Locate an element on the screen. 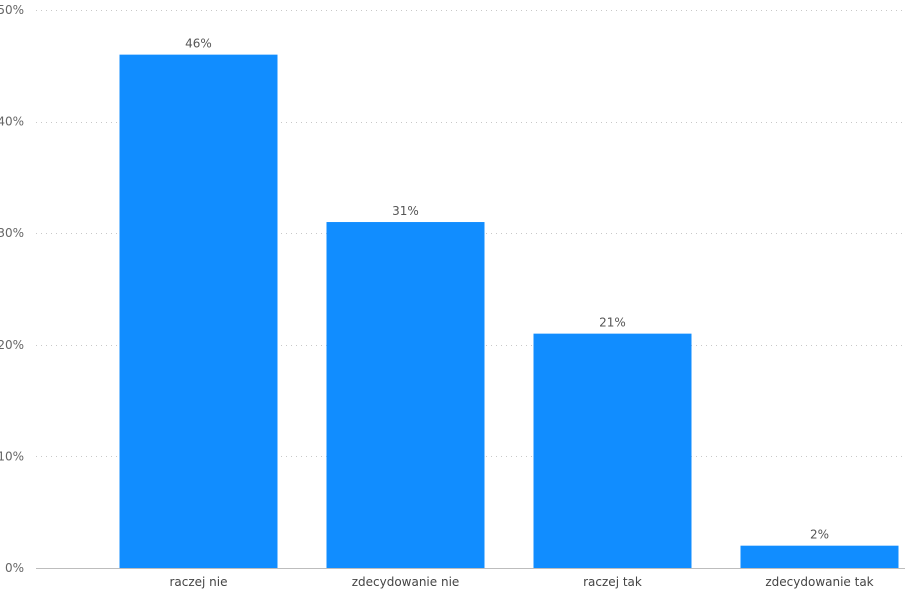  y-tick-label: 50% is located at coordinates (12, 10).